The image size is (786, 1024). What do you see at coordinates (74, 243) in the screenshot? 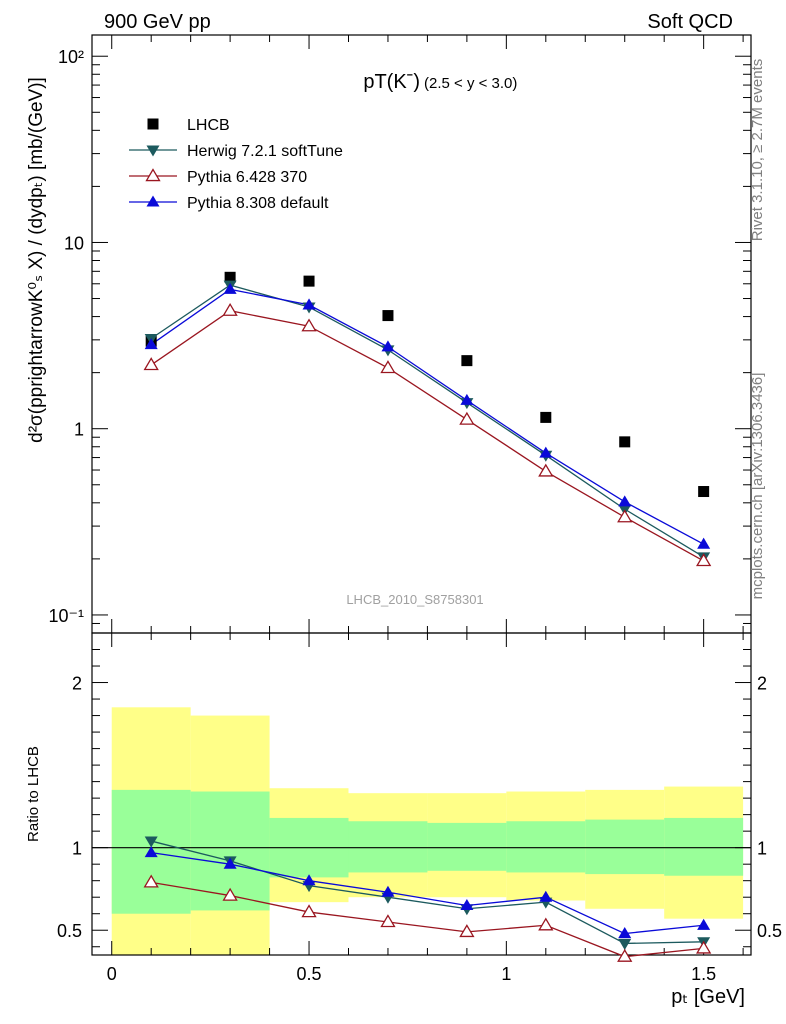
I see `y-tick-label-2: 10` at bounding box center [74, 243].